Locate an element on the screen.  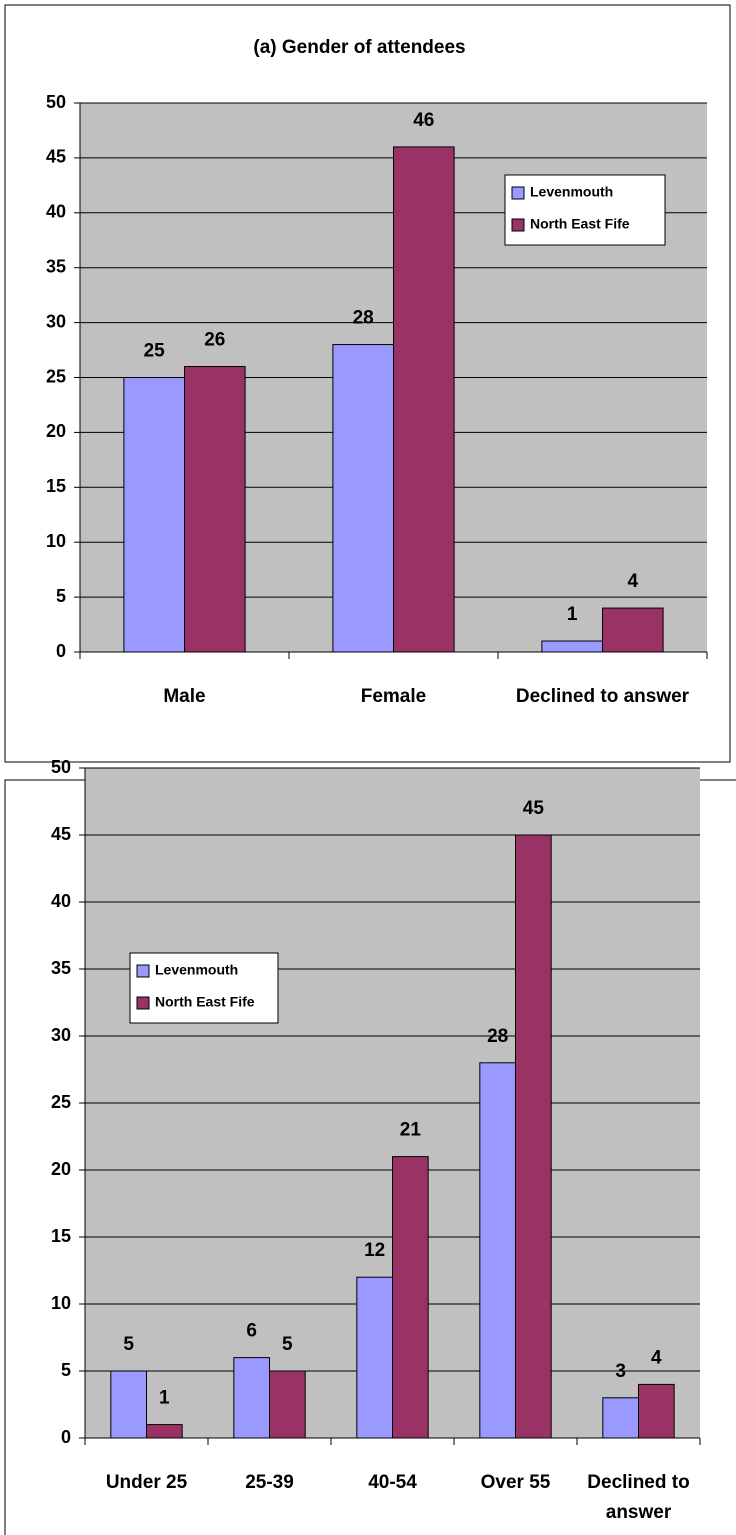
data-label: 26 is located at coordinates (214, 340).